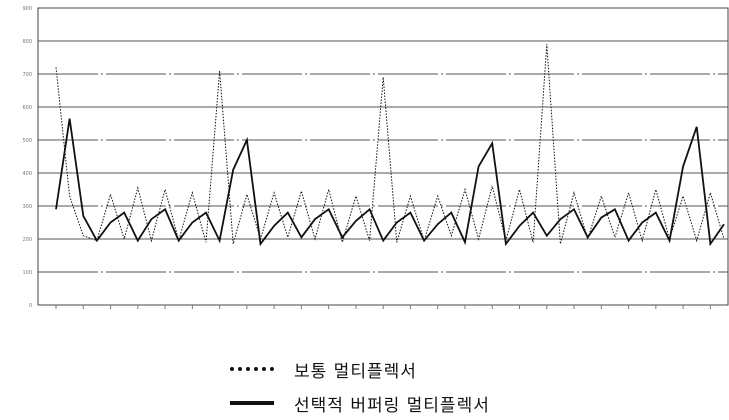 This screenshot has width=729, height=420. Describe the element at coordinates (27, 273) in the screenshot. I see `y-tick-label: 100` at that location.